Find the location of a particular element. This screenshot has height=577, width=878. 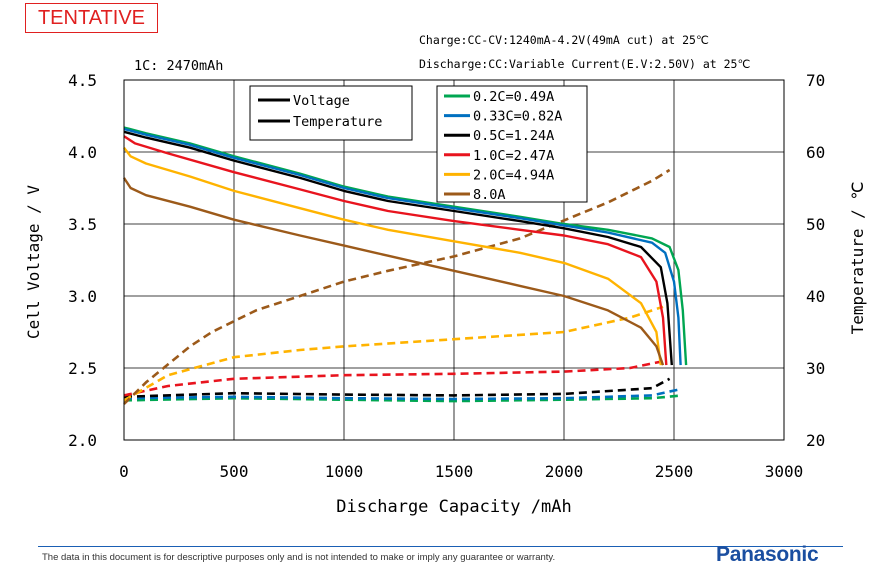

tentative-stamp: TENTATIVE is located at coordinates (91, 18).